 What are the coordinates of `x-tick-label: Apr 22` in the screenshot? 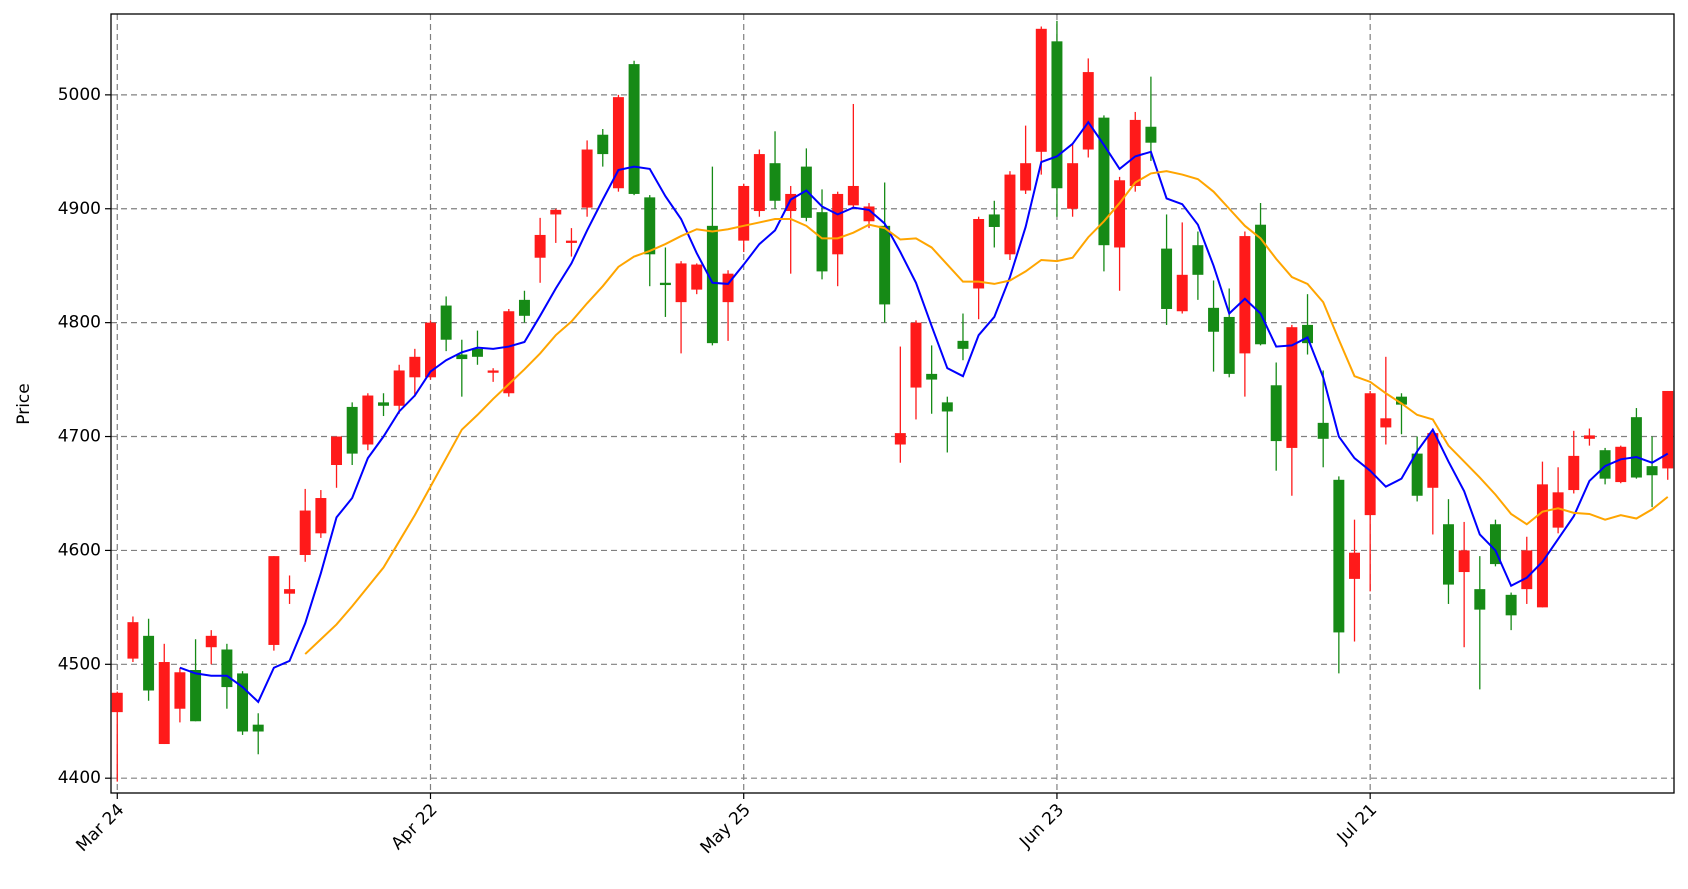 It's located at (415, 827).